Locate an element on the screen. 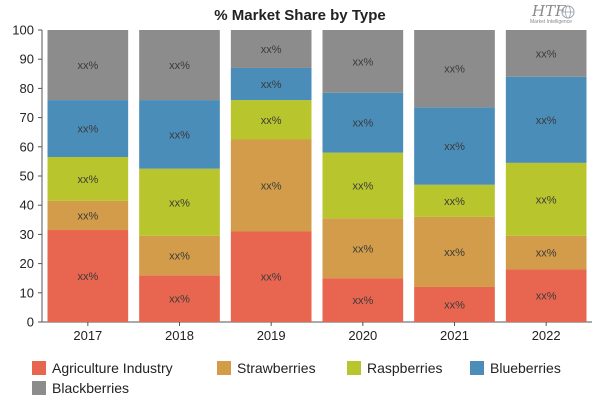  y-tick-label: 60 is located at coordinates (27, 146).